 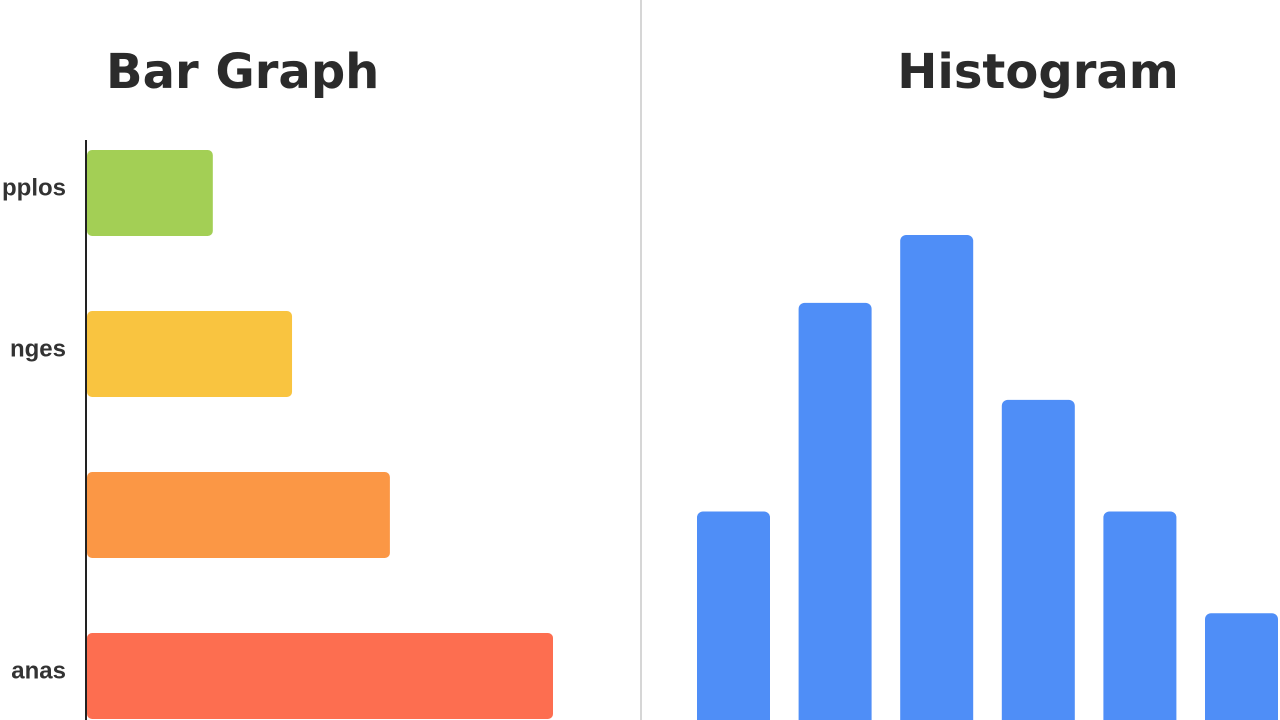 What do you see at coordinates (38, 348) in the screenshot?
I see `category-label: nges` at bounding box center [38, 348].